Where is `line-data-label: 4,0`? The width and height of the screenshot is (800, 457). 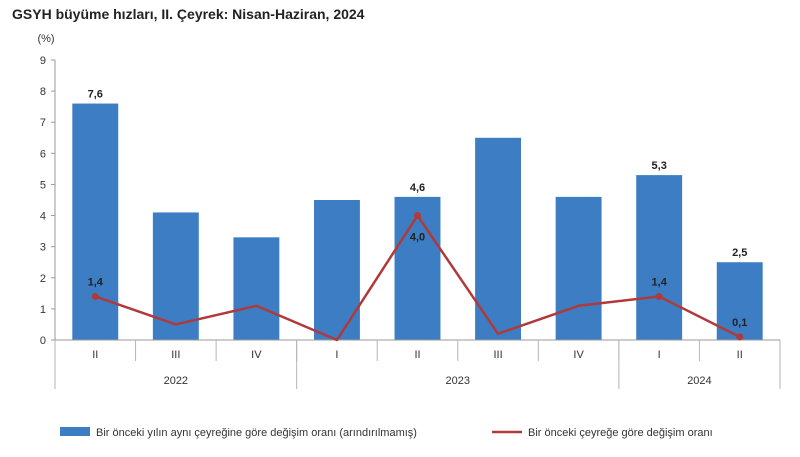
line-data-label: 4,0 is located at coordinates (417, 238).